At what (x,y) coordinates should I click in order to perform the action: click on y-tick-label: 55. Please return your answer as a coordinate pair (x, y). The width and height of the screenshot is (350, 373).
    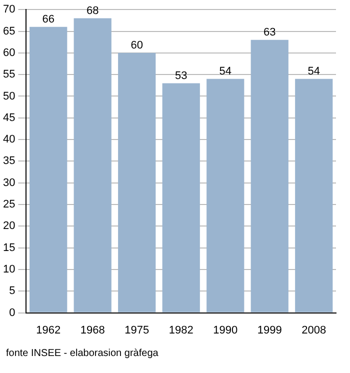
    Looking at the image, I should click on (9, 74).